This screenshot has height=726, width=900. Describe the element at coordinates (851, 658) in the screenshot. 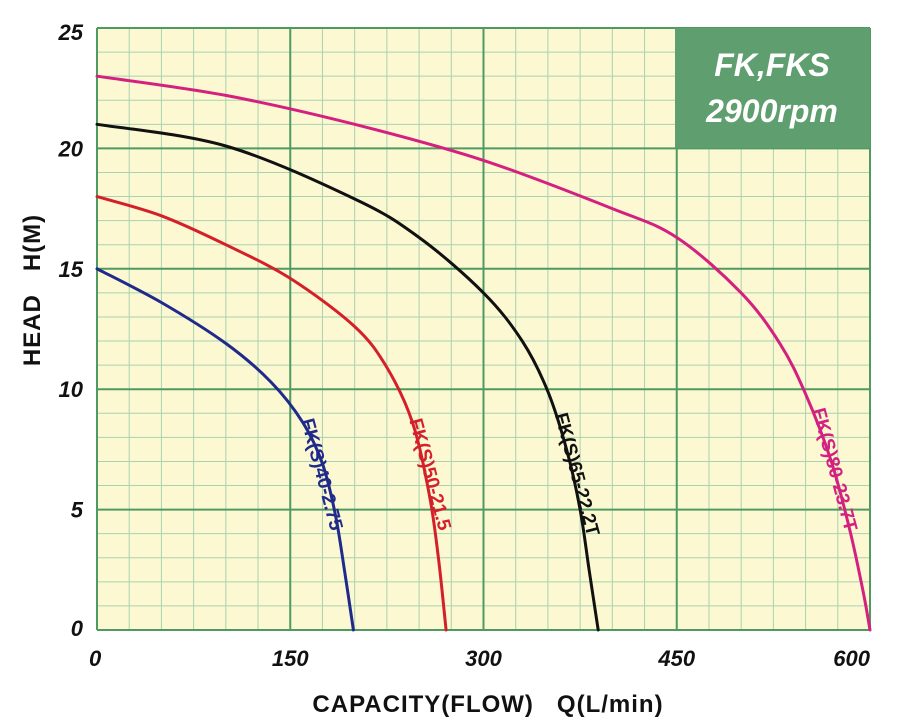

I see `x-tick-label: 600` at that location.